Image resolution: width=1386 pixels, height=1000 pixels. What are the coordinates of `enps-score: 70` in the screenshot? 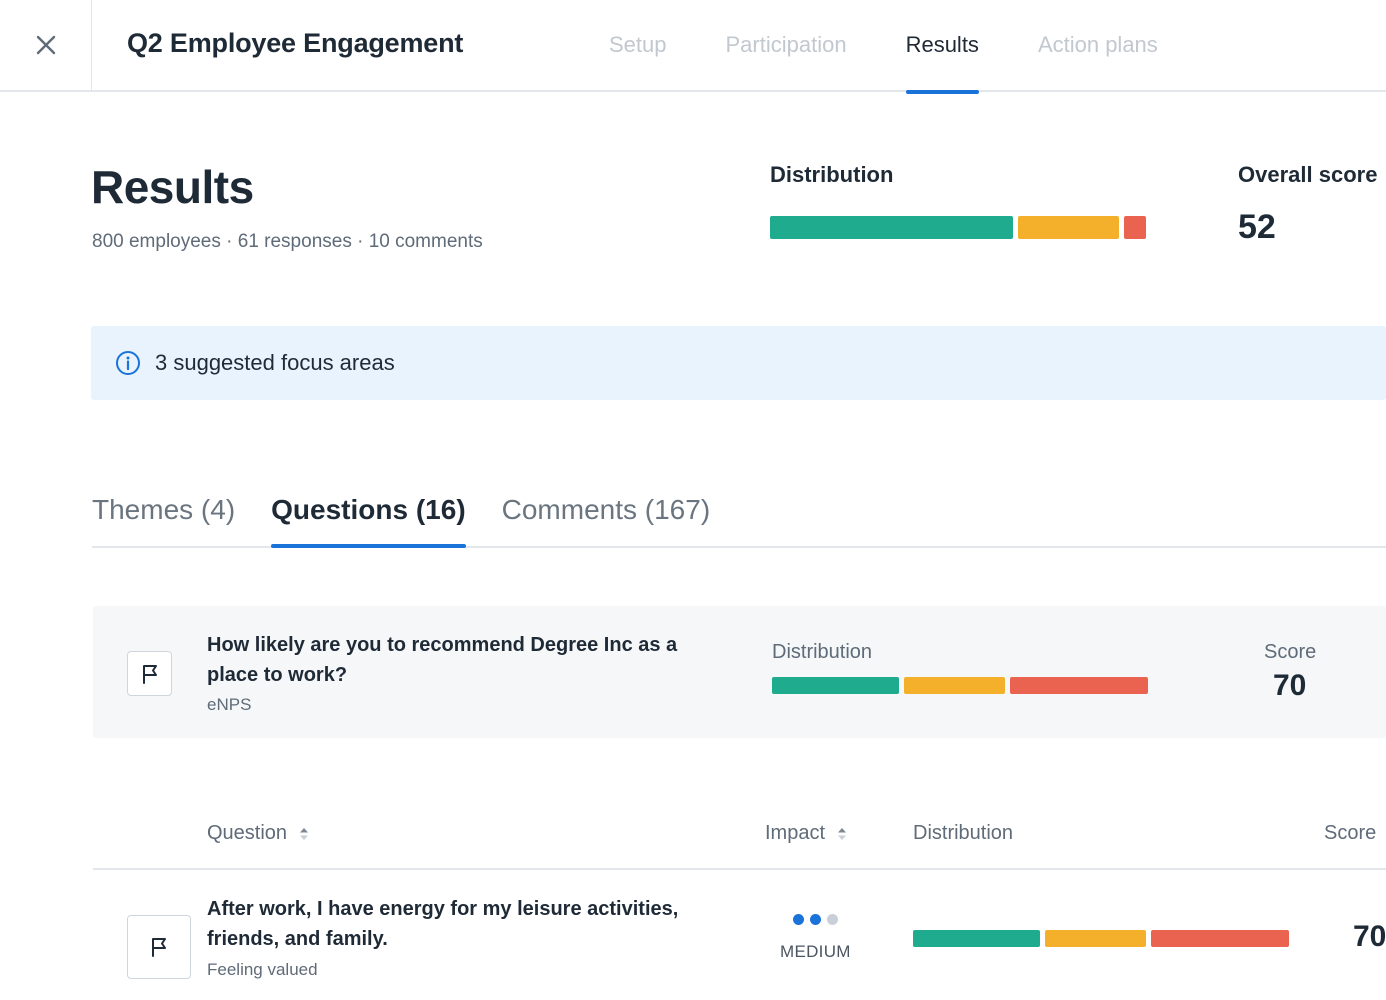 It's located at (1290, 685).